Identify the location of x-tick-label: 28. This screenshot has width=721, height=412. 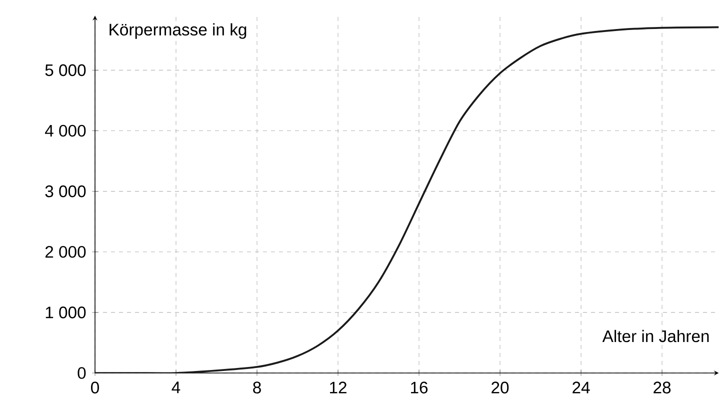
(662, 388).